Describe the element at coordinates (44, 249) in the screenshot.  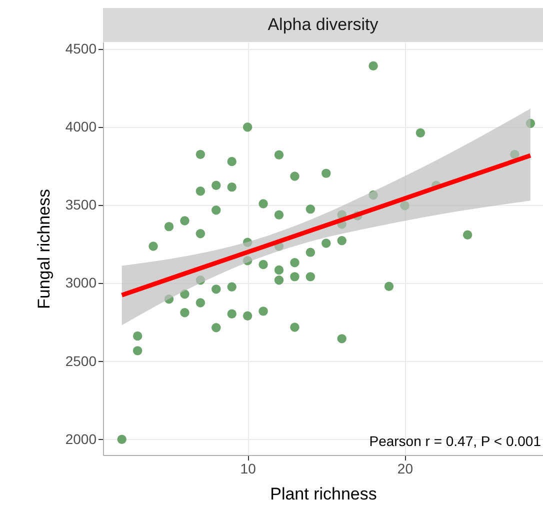
I see `y-axis-title: Fungal richness` at that location.